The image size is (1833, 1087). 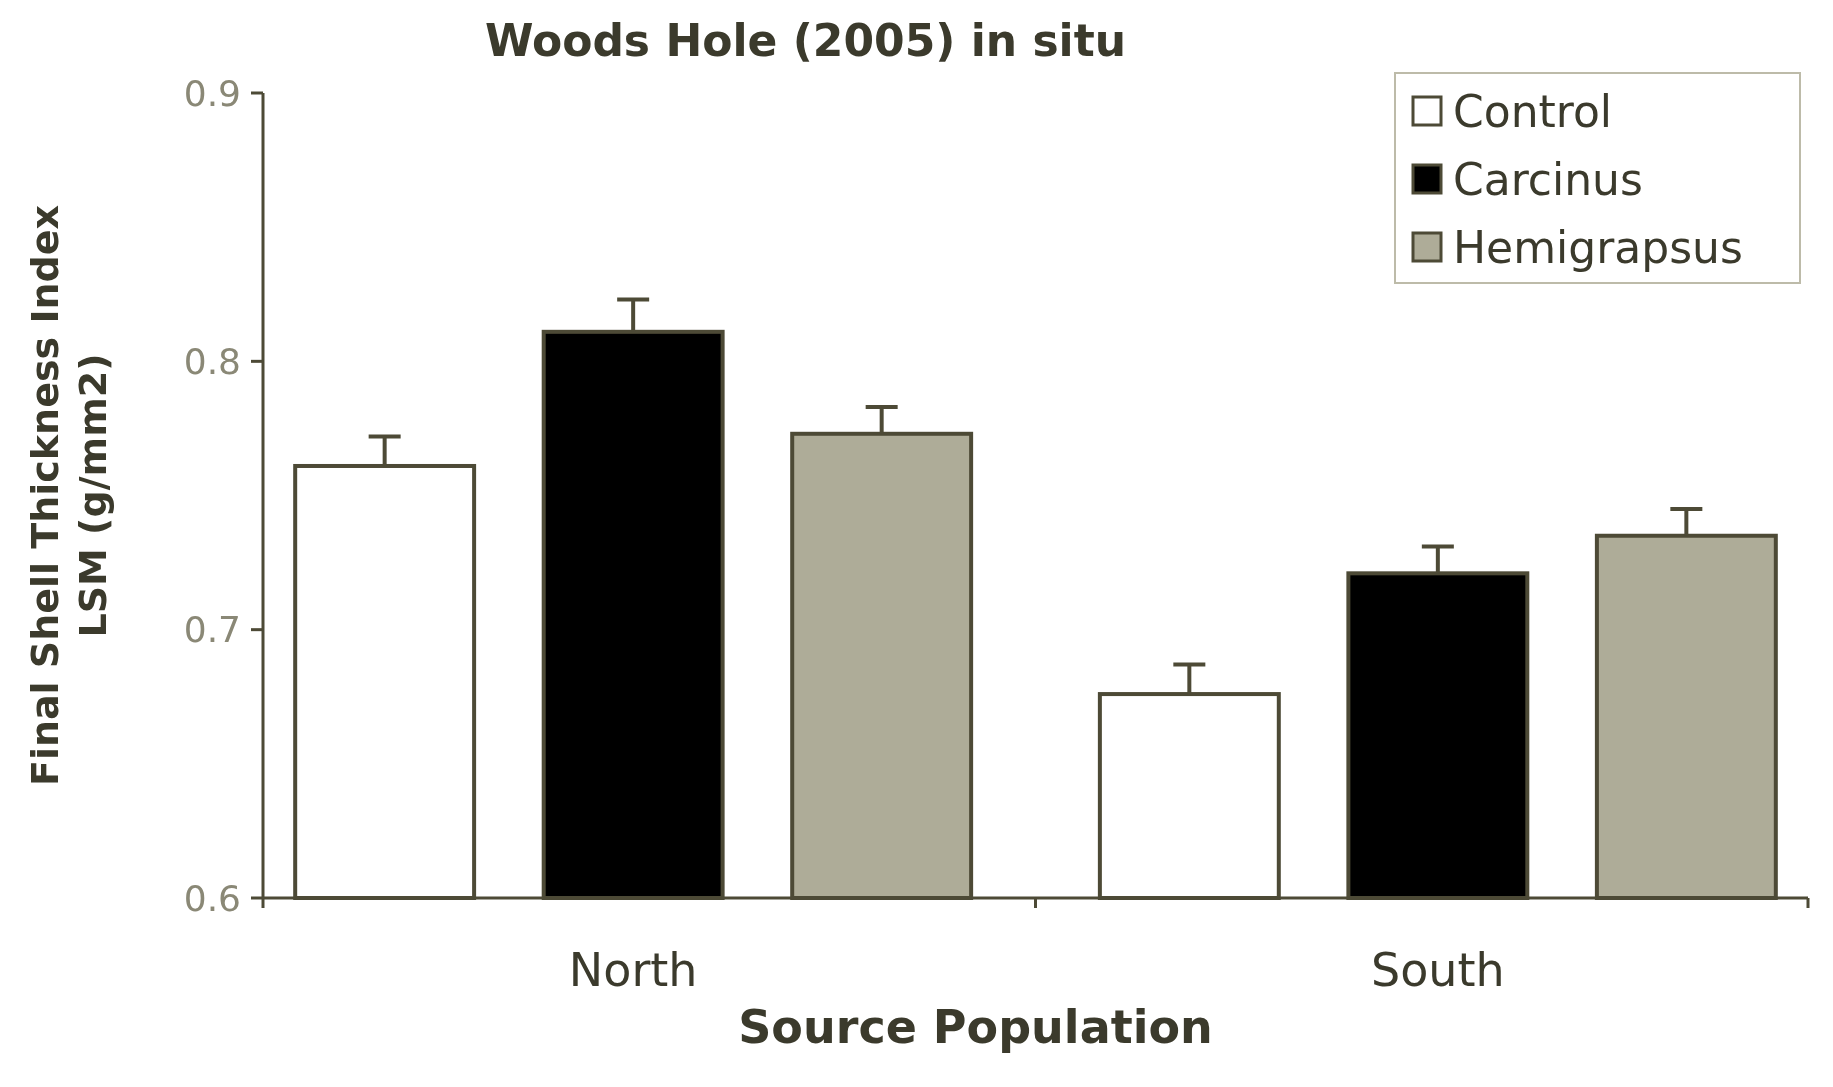 I want to click on legend-label: Carcinus, so click(x=1548, y=179).